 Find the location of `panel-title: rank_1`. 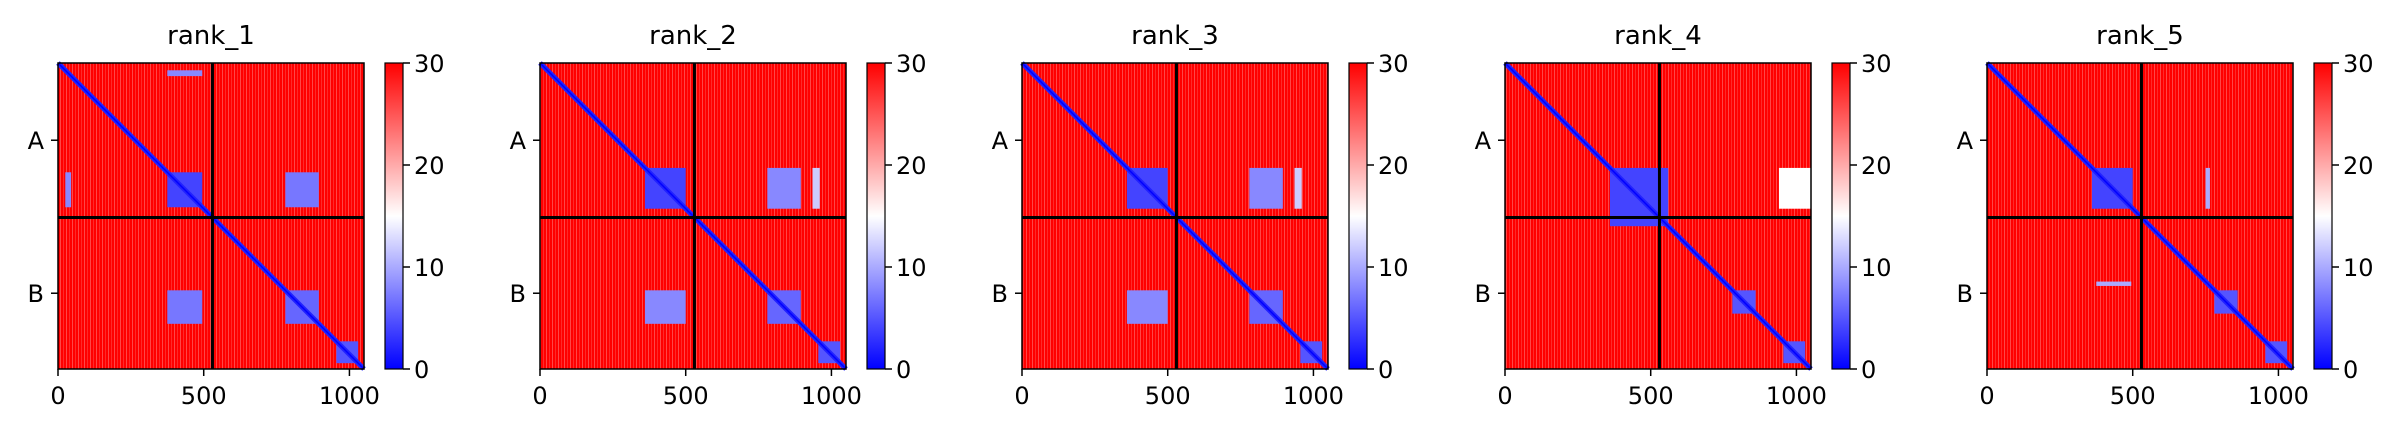

panel-title: rank_1 is located at coordinates (211, 36).